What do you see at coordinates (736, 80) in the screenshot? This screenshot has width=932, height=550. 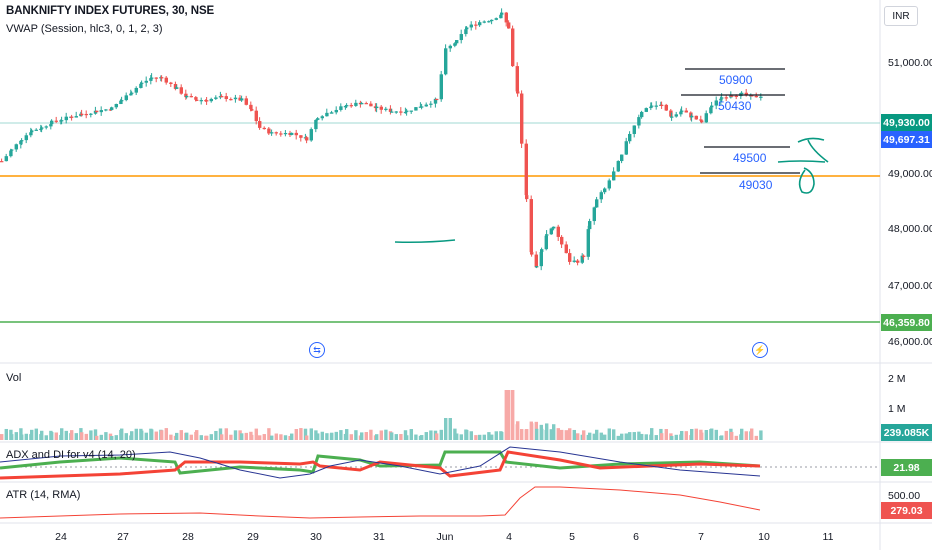 I see `level-label-50900: 50900` at bounding box center [736, 80].